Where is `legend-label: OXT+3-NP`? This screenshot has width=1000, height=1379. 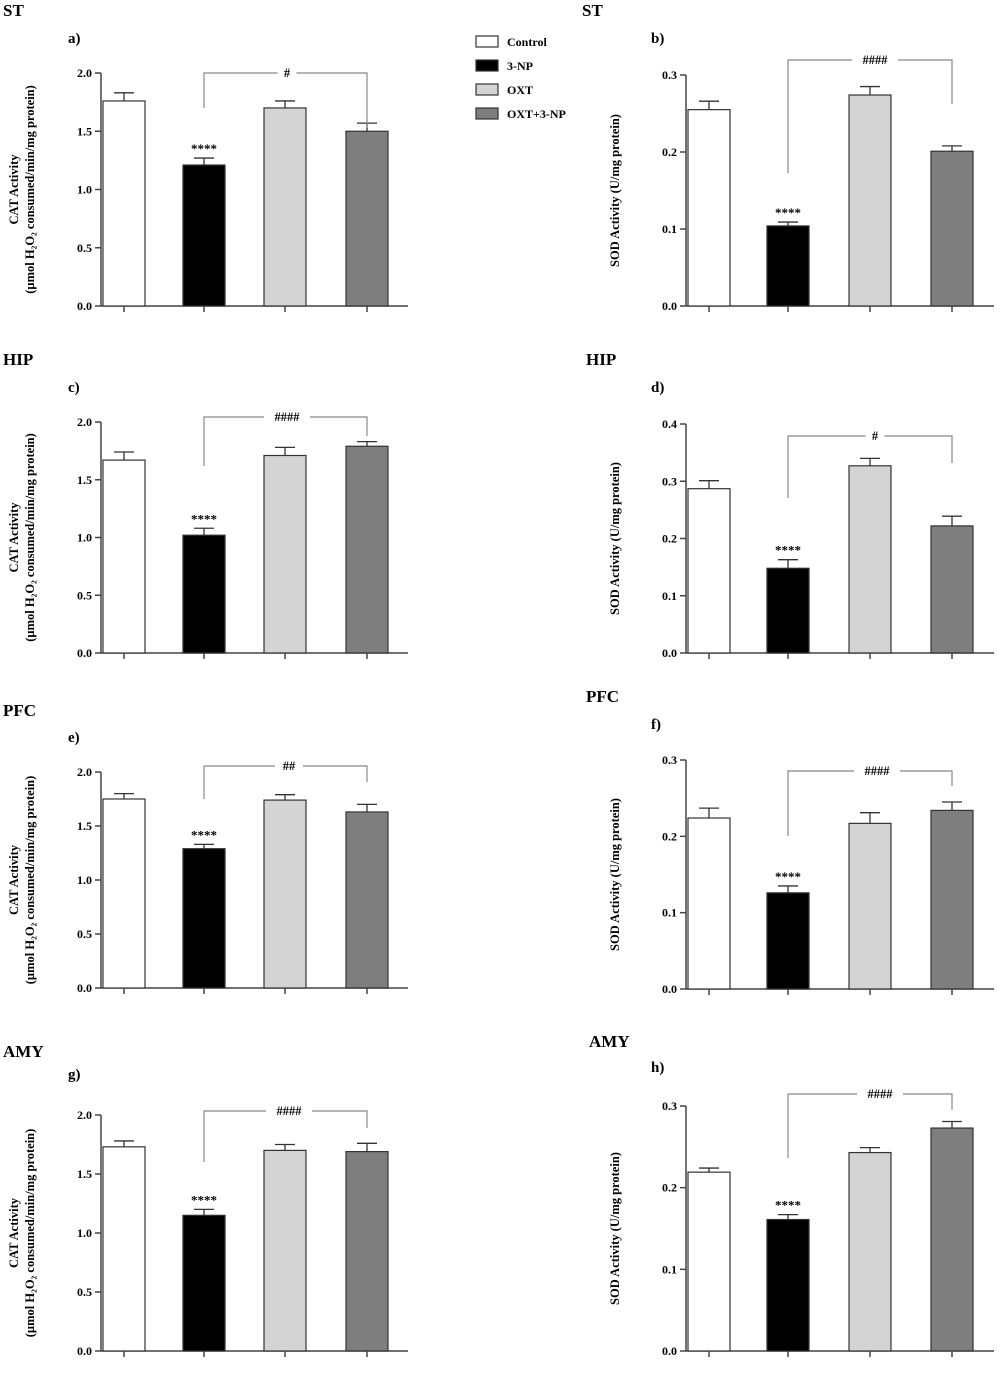 legend-label: OXT+3-NP is located at coordinates (536, 114).